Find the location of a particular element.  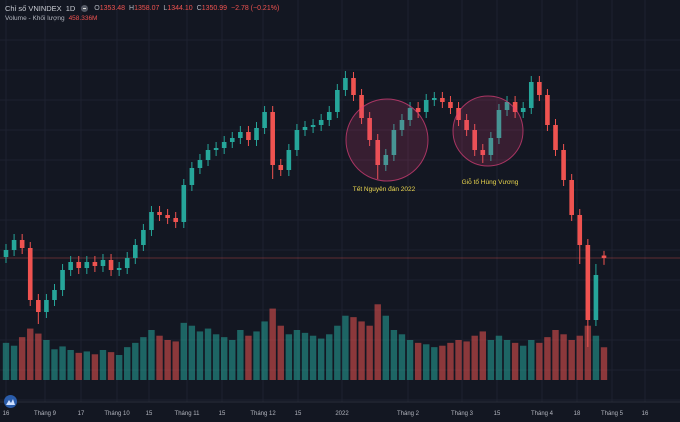

interval-label: 1D is located at coordinates (70, 8).